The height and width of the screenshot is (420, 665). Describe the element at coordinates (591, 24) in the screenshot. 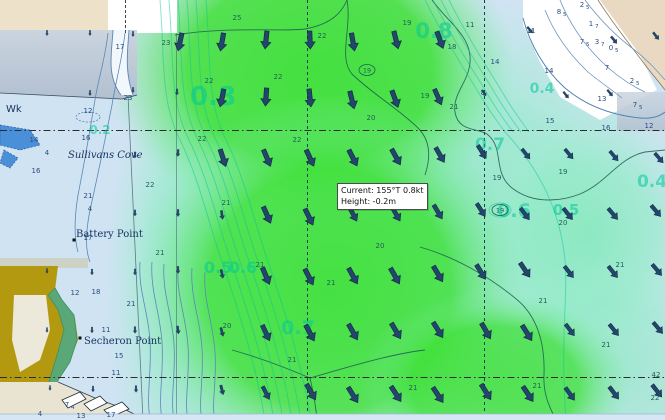

I see `decimal-sounding: 1` at that location.